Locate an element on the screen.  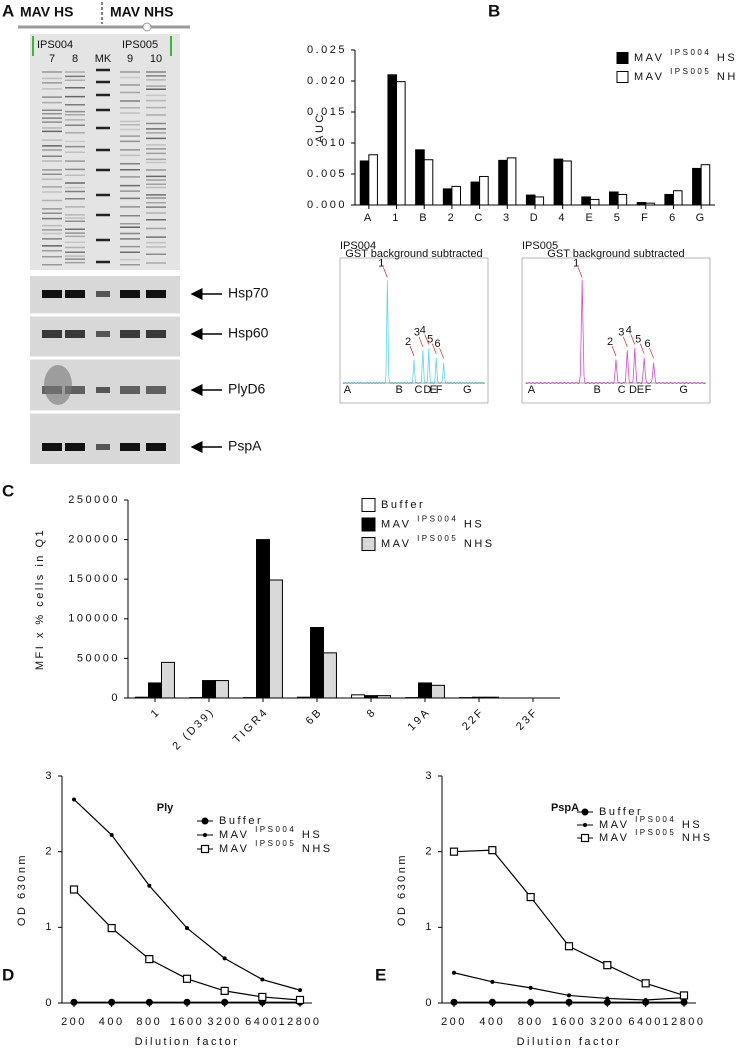
group-label: MAV HS is located at coordinates (46, 12).